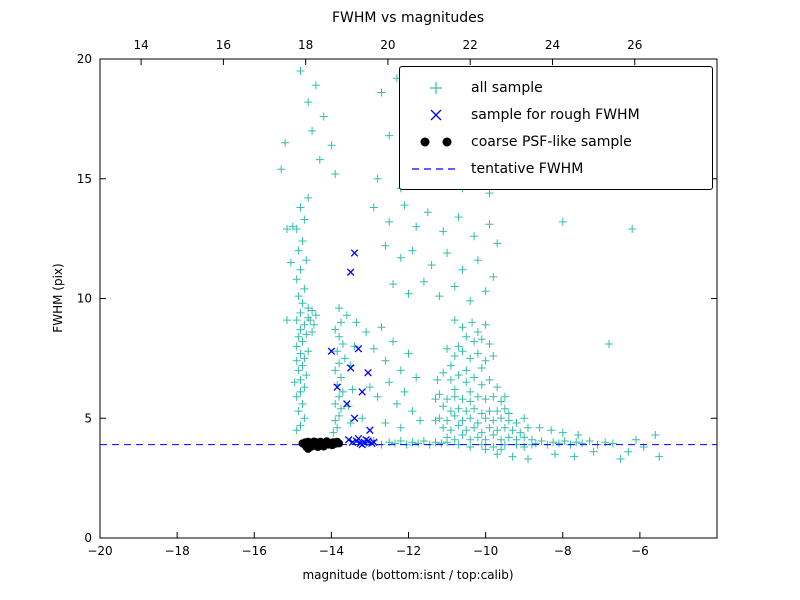 The width and height of the screenshot is (800, 600). What do you see at coordinates (527, 168) in the screenshot?
I see `legend-label-tentative-fwhm: tentative FWHM` at bounding box center [527, 168].